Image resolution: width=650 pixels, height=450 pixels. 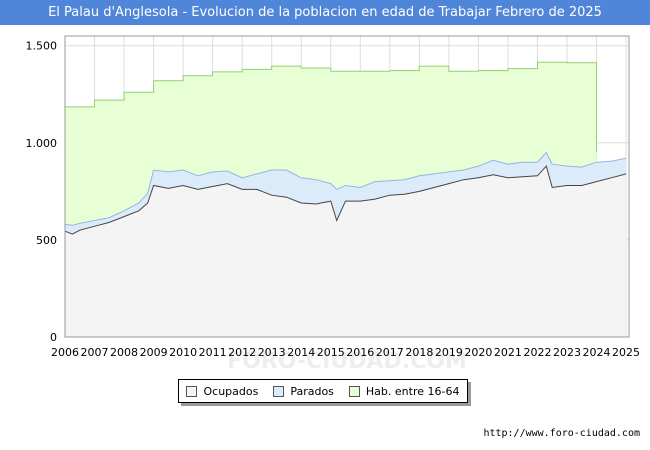 What do you see at coordinates (242, 352) in the screenshot?
I see `x-tick-label-6: 2012` at bounding box center [242, 352].